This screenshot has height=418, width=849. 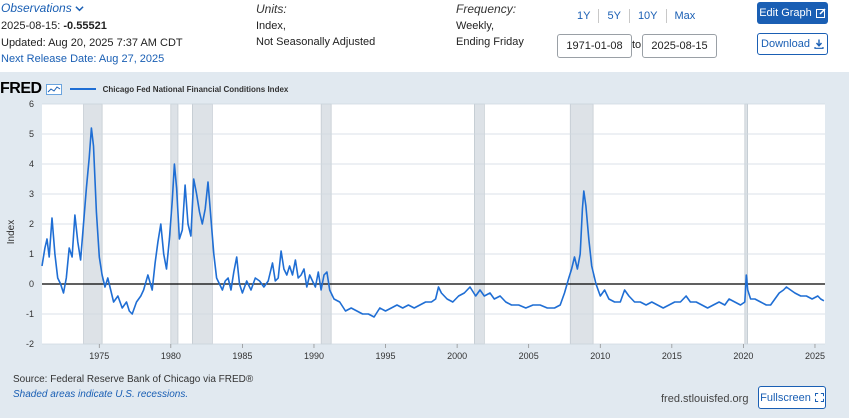 I want to click on y-tick-label: 6, so click(x=31, y=104).